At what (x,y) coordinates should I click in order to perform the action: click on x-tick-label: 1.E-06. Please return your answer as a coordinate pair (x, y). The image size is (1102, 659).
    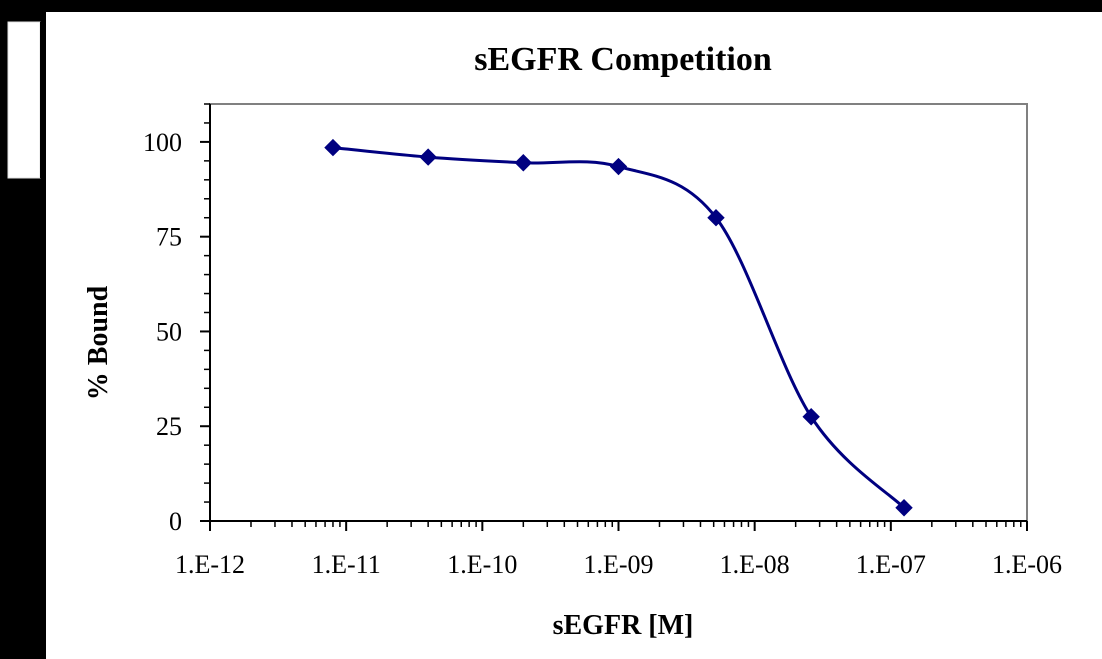
    Looking at the image, I should click on (1027, 564).